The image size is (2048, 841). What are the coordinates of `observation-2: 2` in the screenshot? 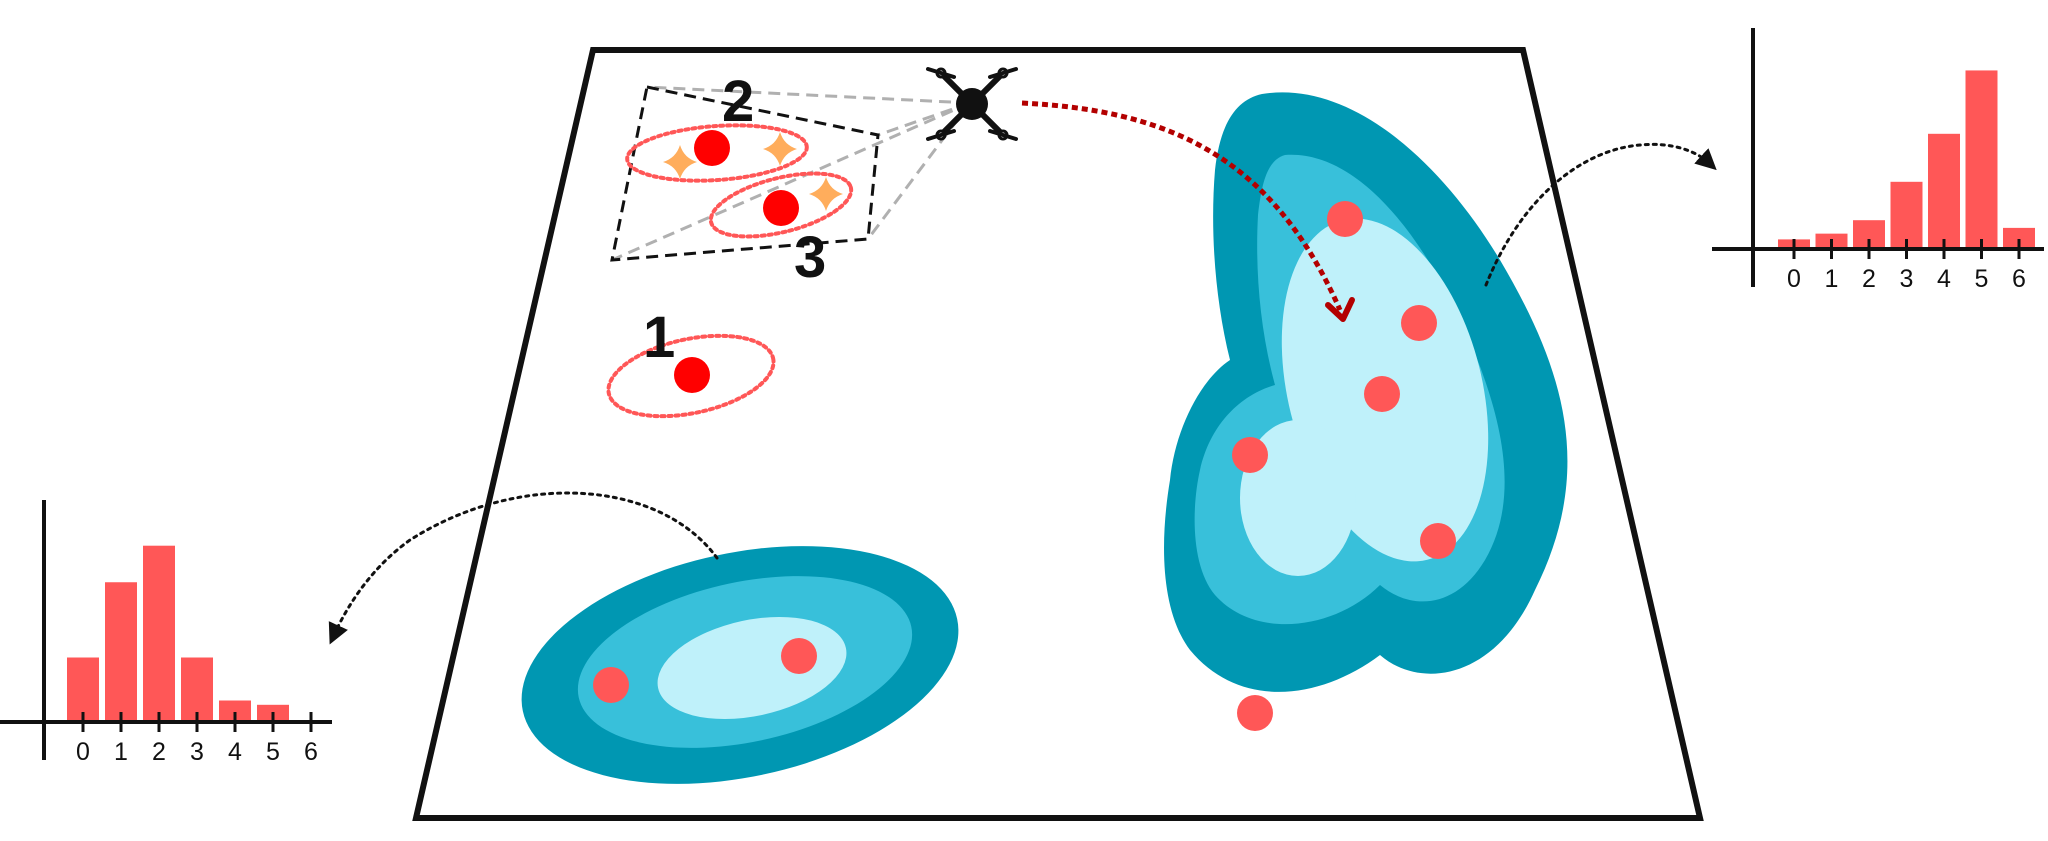 It's located at (717, 126).